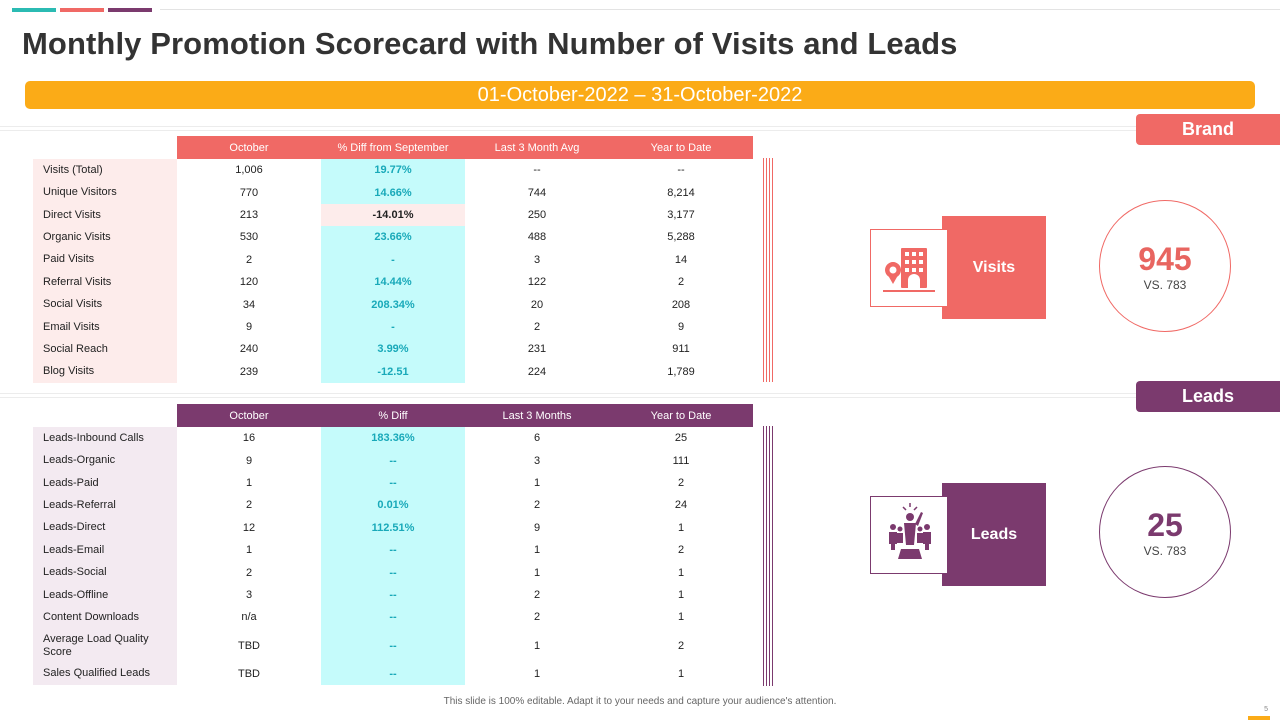 The height and width of the screenshot is (720, 1280). What do you see at coordinates (393, 371) in the screenshot?
I see `table-row: Blog Visits 239 -12.51 224 1,789` at bounding box center [393, 371].